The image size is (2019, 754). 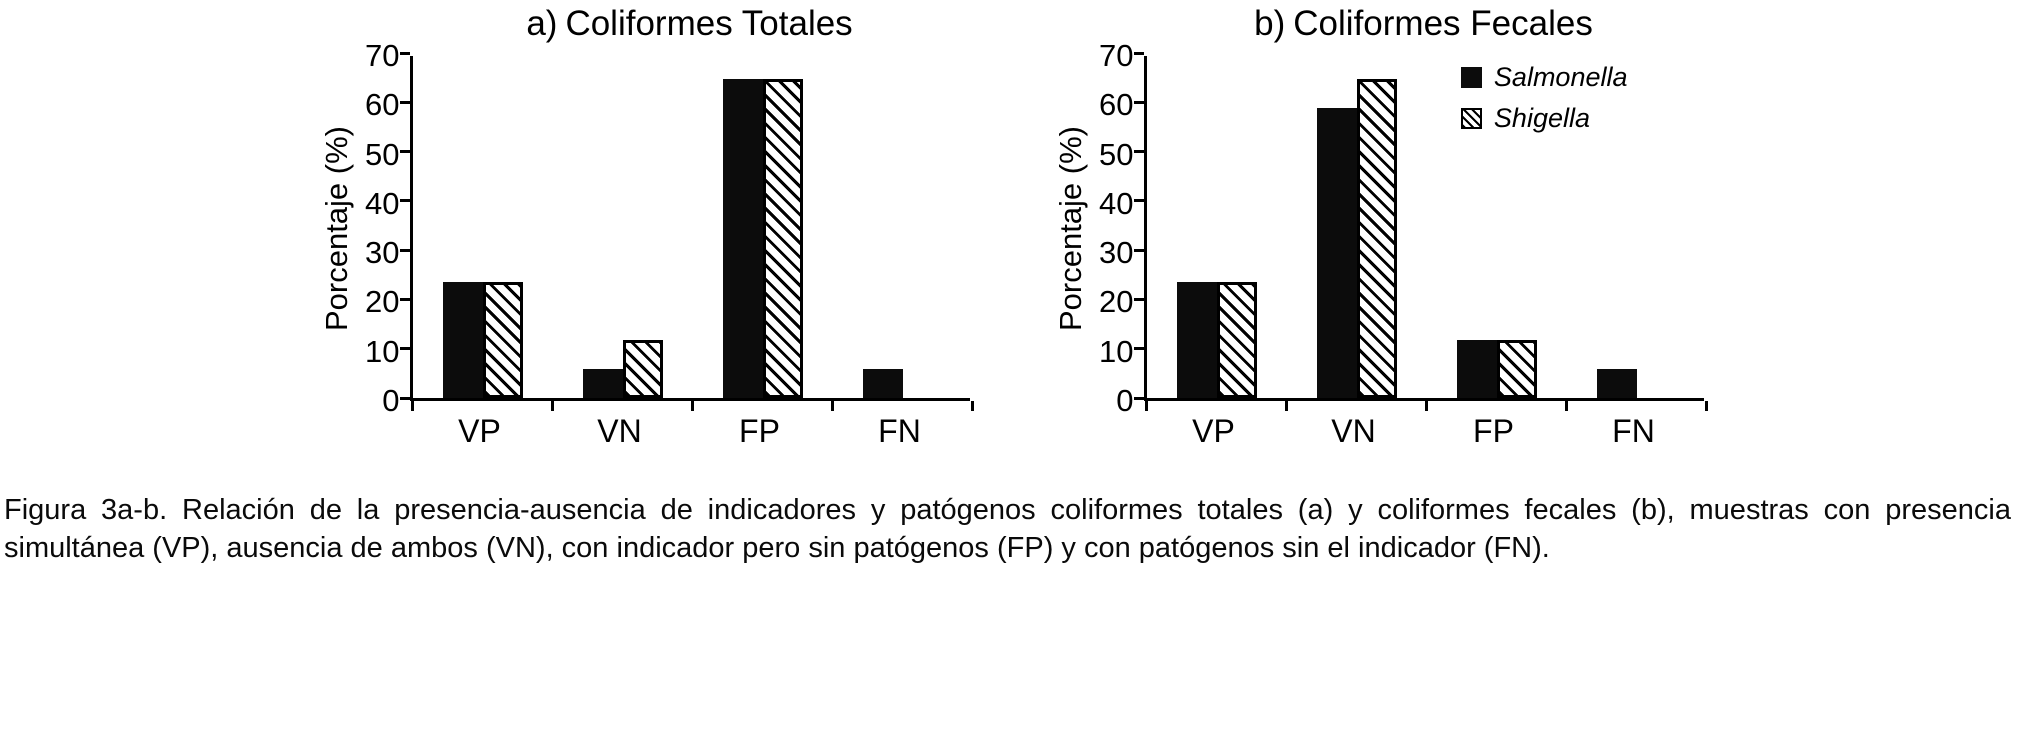 I want to click on legend-label-salmonella: Salmonella, so click(x=1560, y=77).